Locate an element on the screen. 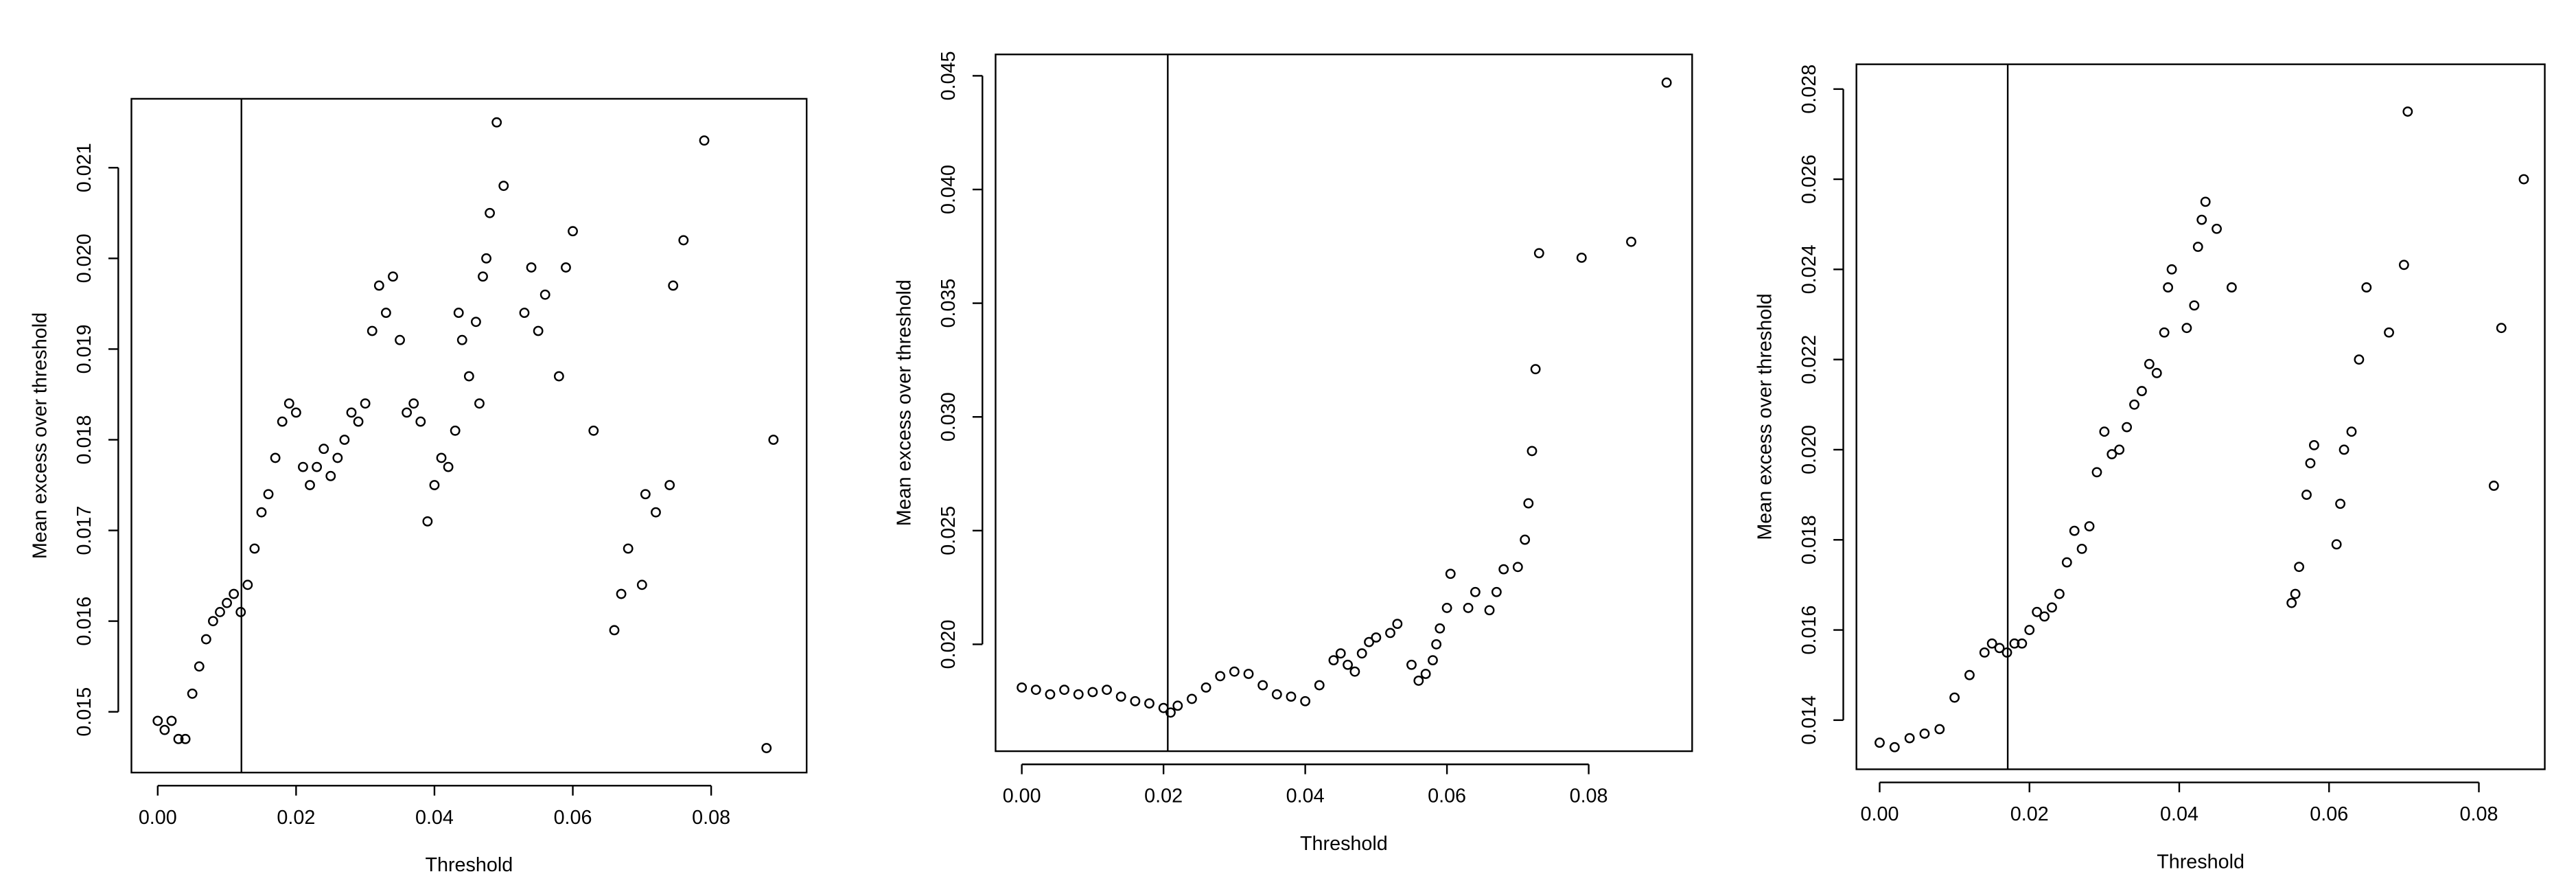 This screenshot has width=2576, height=896. y-tick-label: 0.018 is located at coordinates (1809, 539).